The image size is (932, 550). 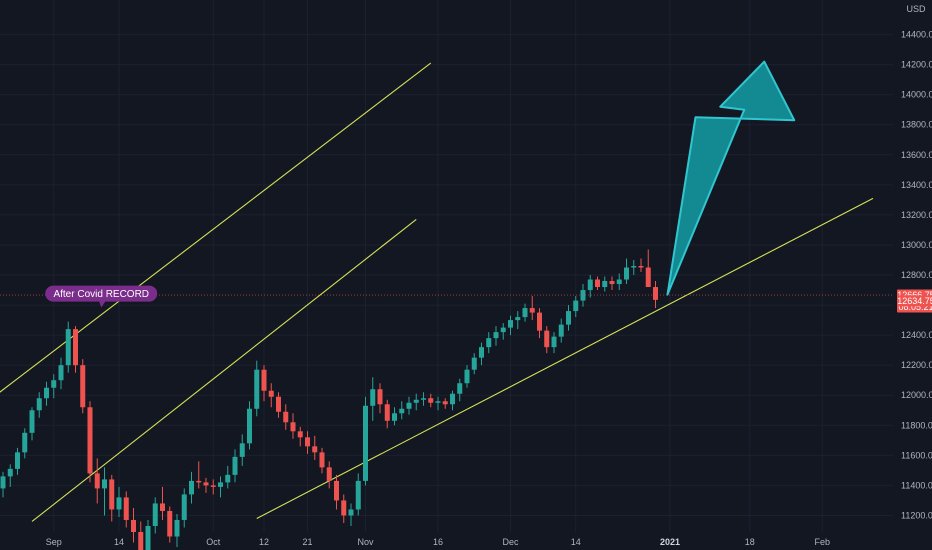 I want to click on time-axis: Sep 14 Oct 12 21 Nov 16 Dec 14 2021 18 Feb, so click(x=438, y=542).